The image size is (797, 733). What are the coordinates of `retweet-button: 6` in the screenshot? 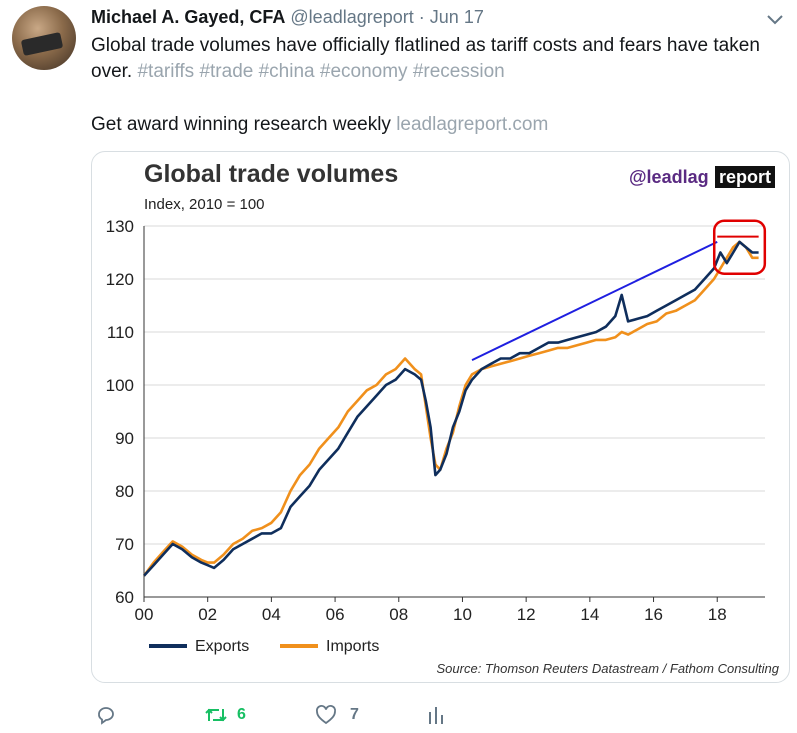 It's located at (224, 715).